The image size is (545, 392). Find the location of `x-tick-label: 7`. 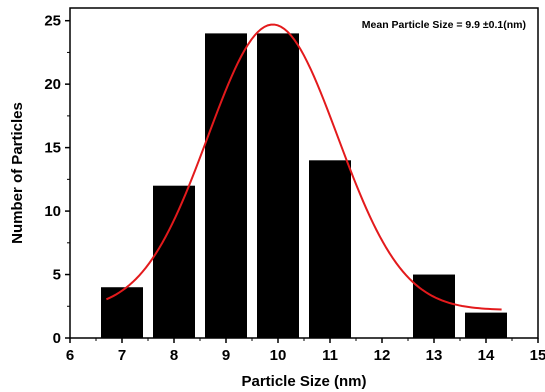

x-tick-label: 7 is located at coordinates (122, 355).